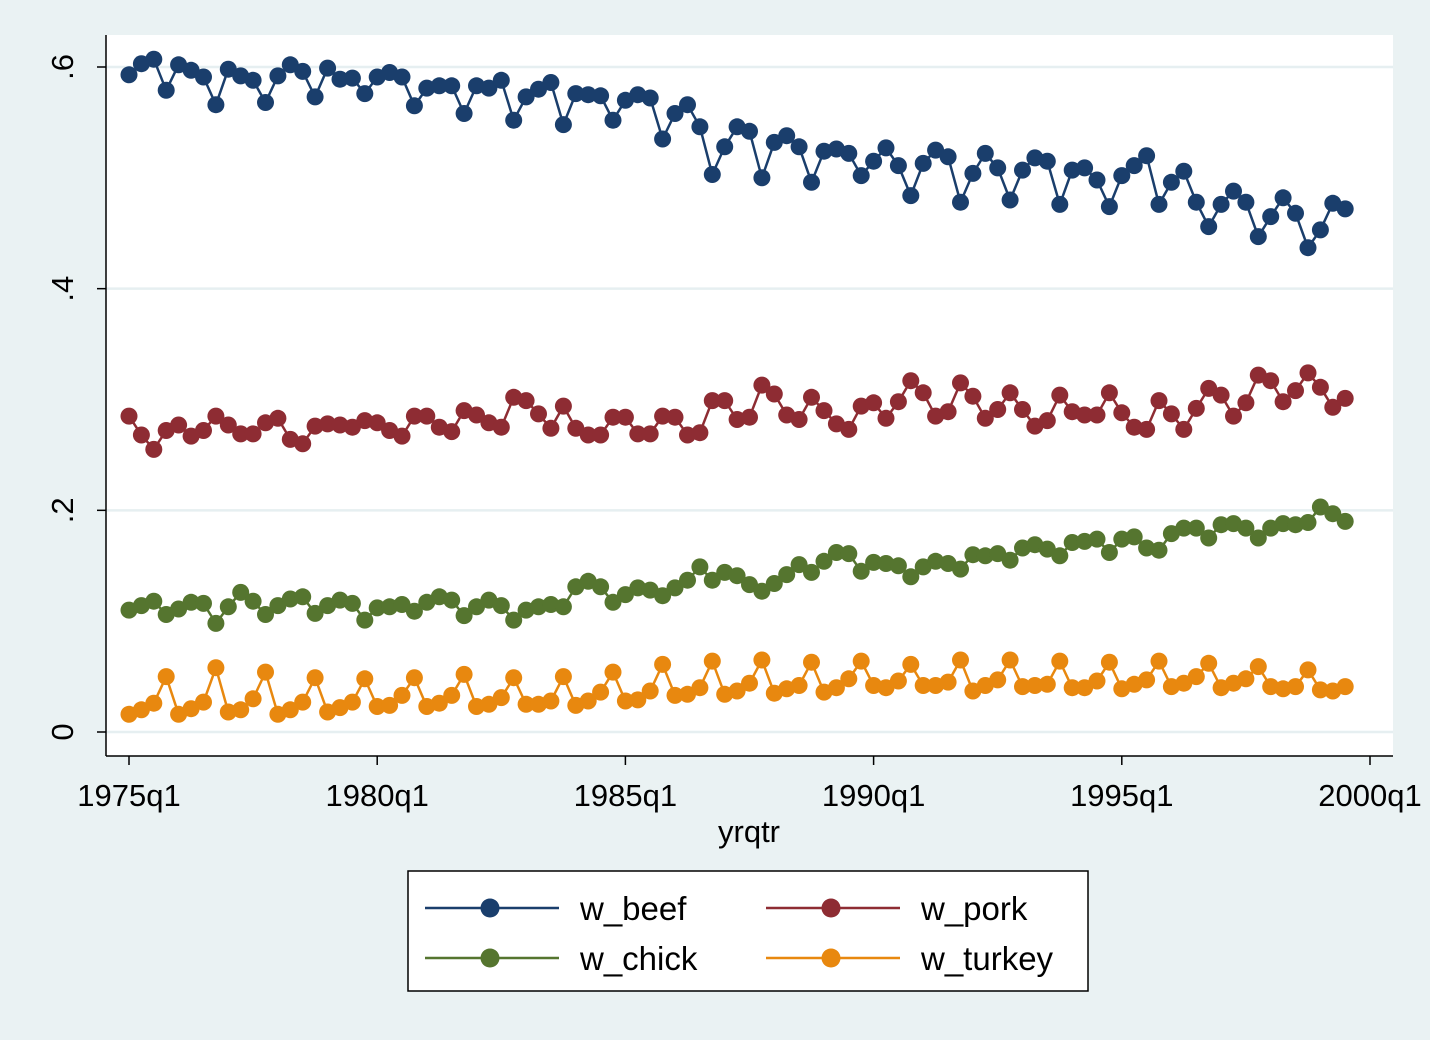 The height and width of the screenshot is (1040, 1430). I want to click on series-w_pork, so click(737, 411).